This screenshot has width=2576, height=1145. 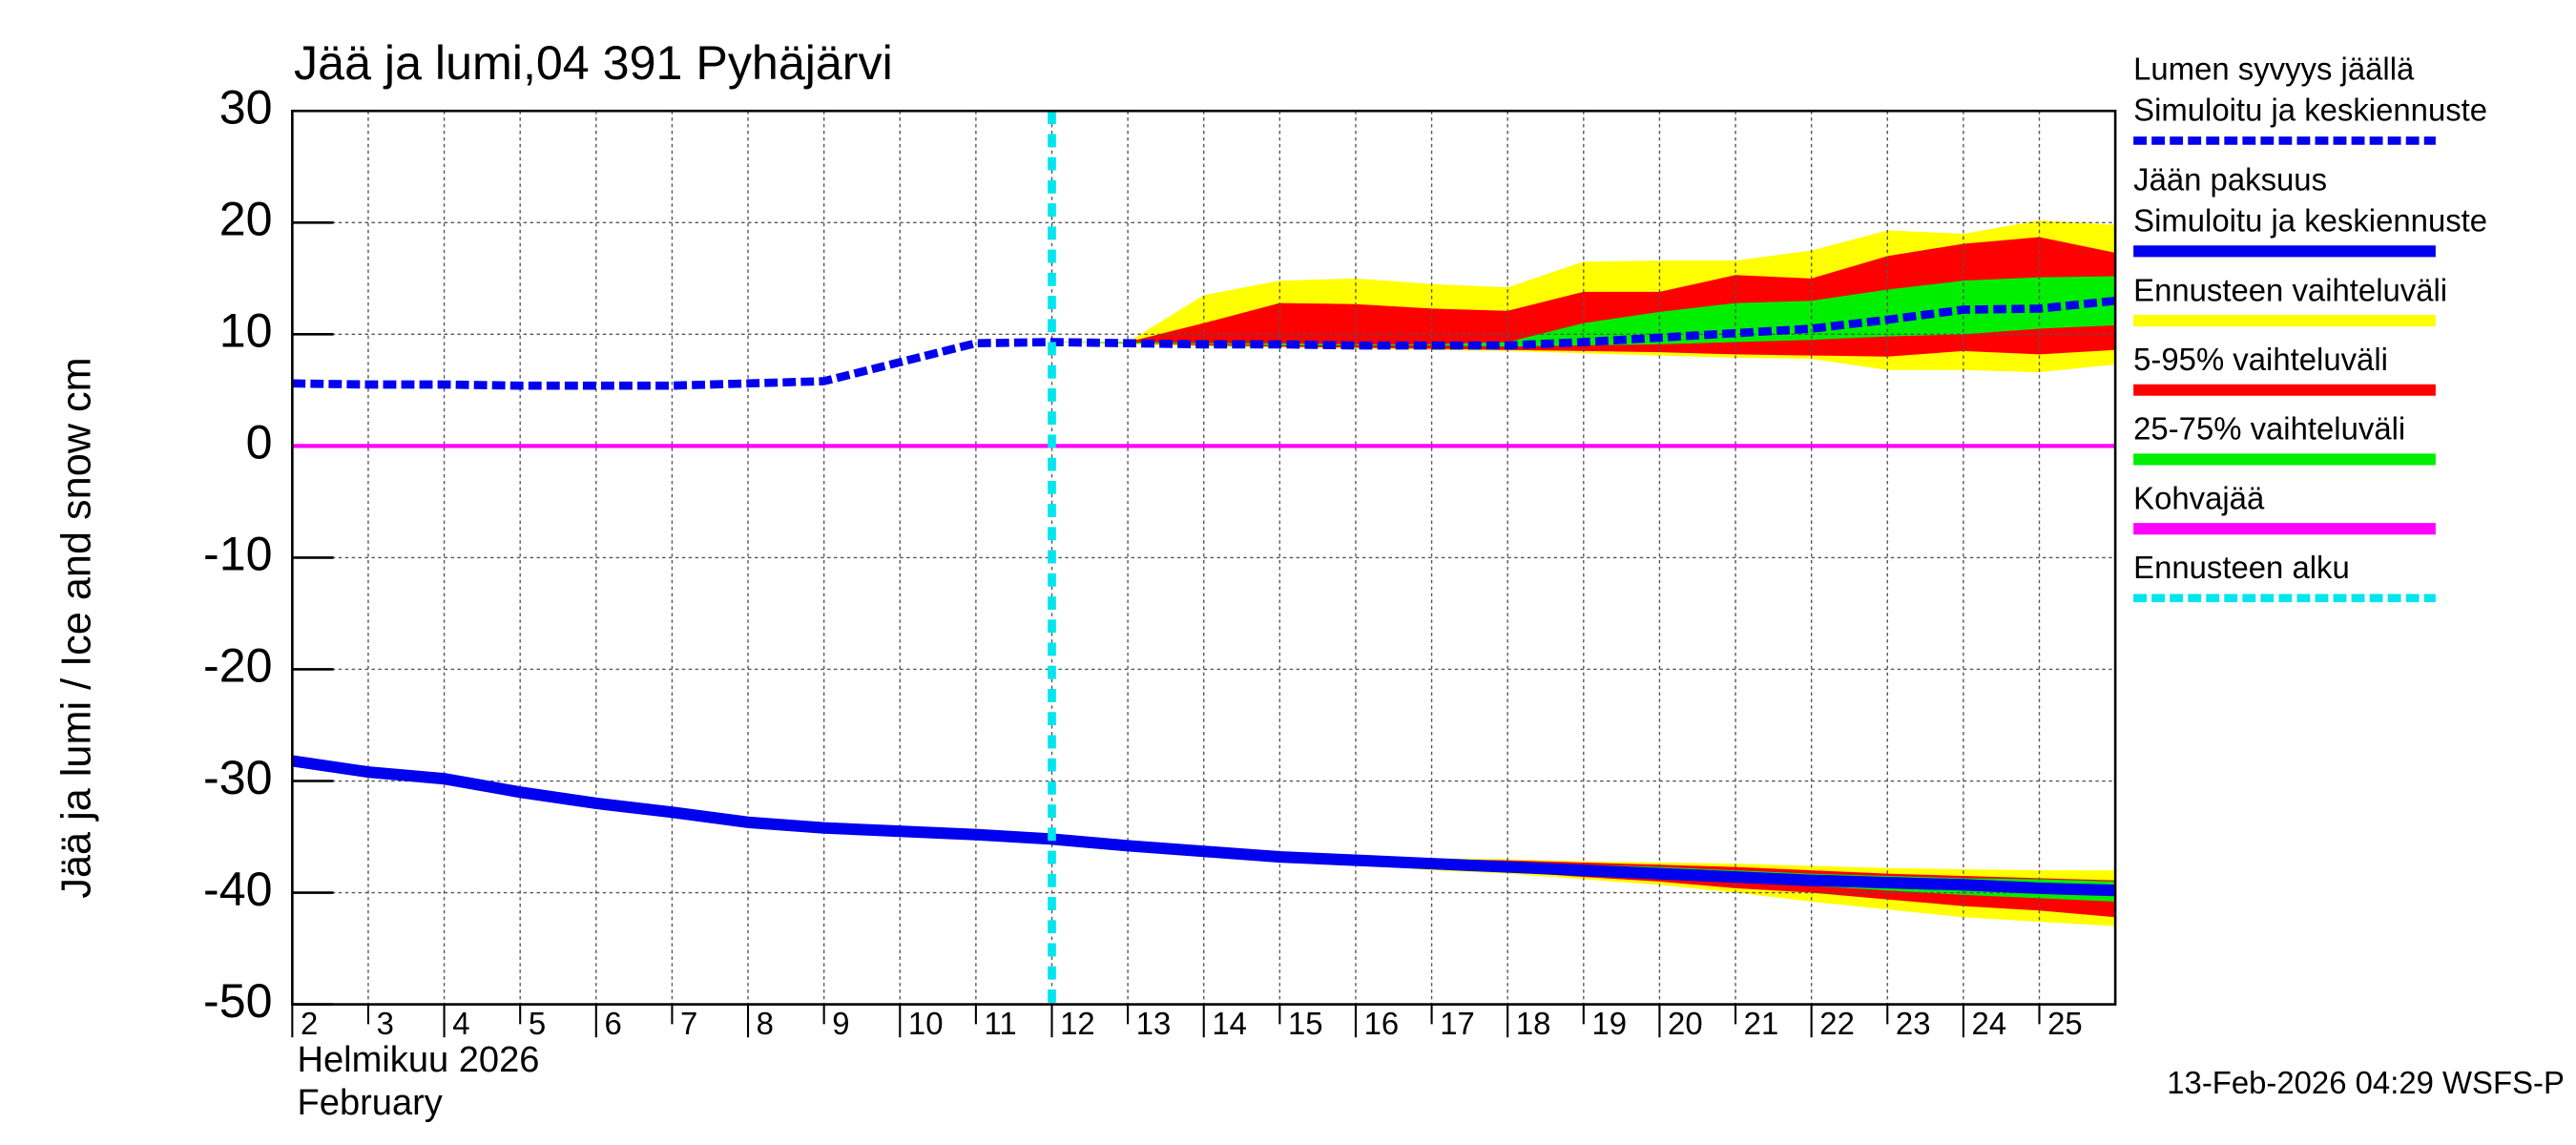 I want to click on x-tick-label: 21, so click(x=1761, y=1023).